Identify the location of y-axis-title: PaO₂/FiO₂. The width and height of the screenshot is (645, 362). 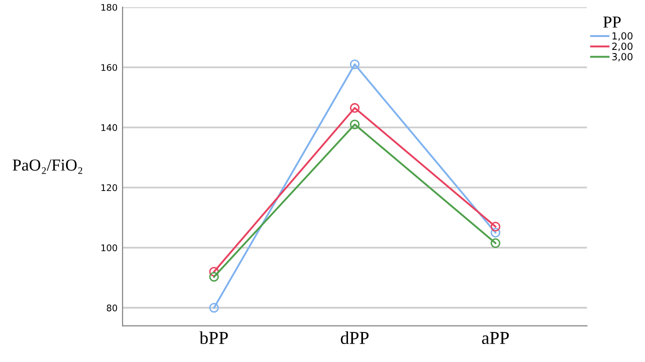
(47, 166).